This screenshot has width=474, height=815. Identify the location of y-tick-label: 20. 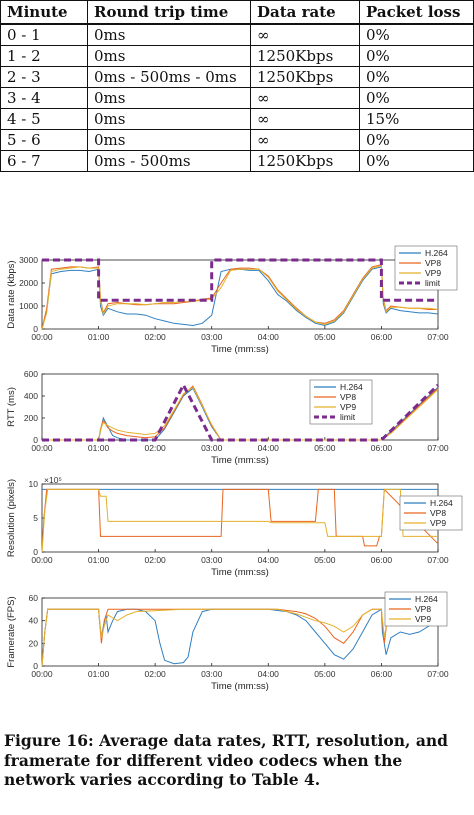
(34, 643).